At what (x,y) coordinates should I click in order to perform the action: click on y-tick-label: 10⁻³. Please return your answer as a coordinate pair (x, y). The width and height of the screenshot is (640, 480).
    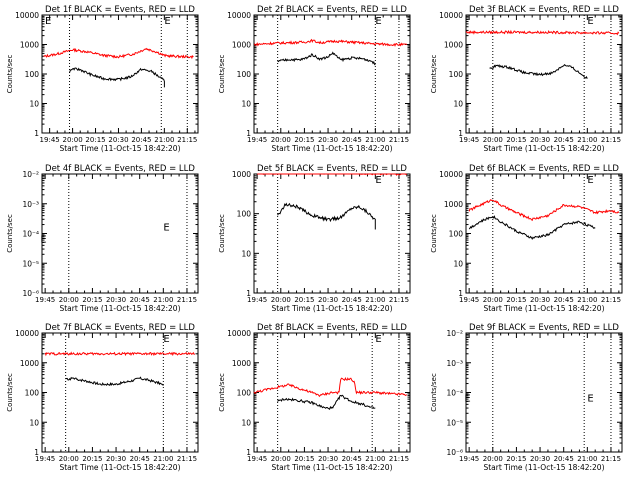
    Looking at the image, I should click on (454, 363).